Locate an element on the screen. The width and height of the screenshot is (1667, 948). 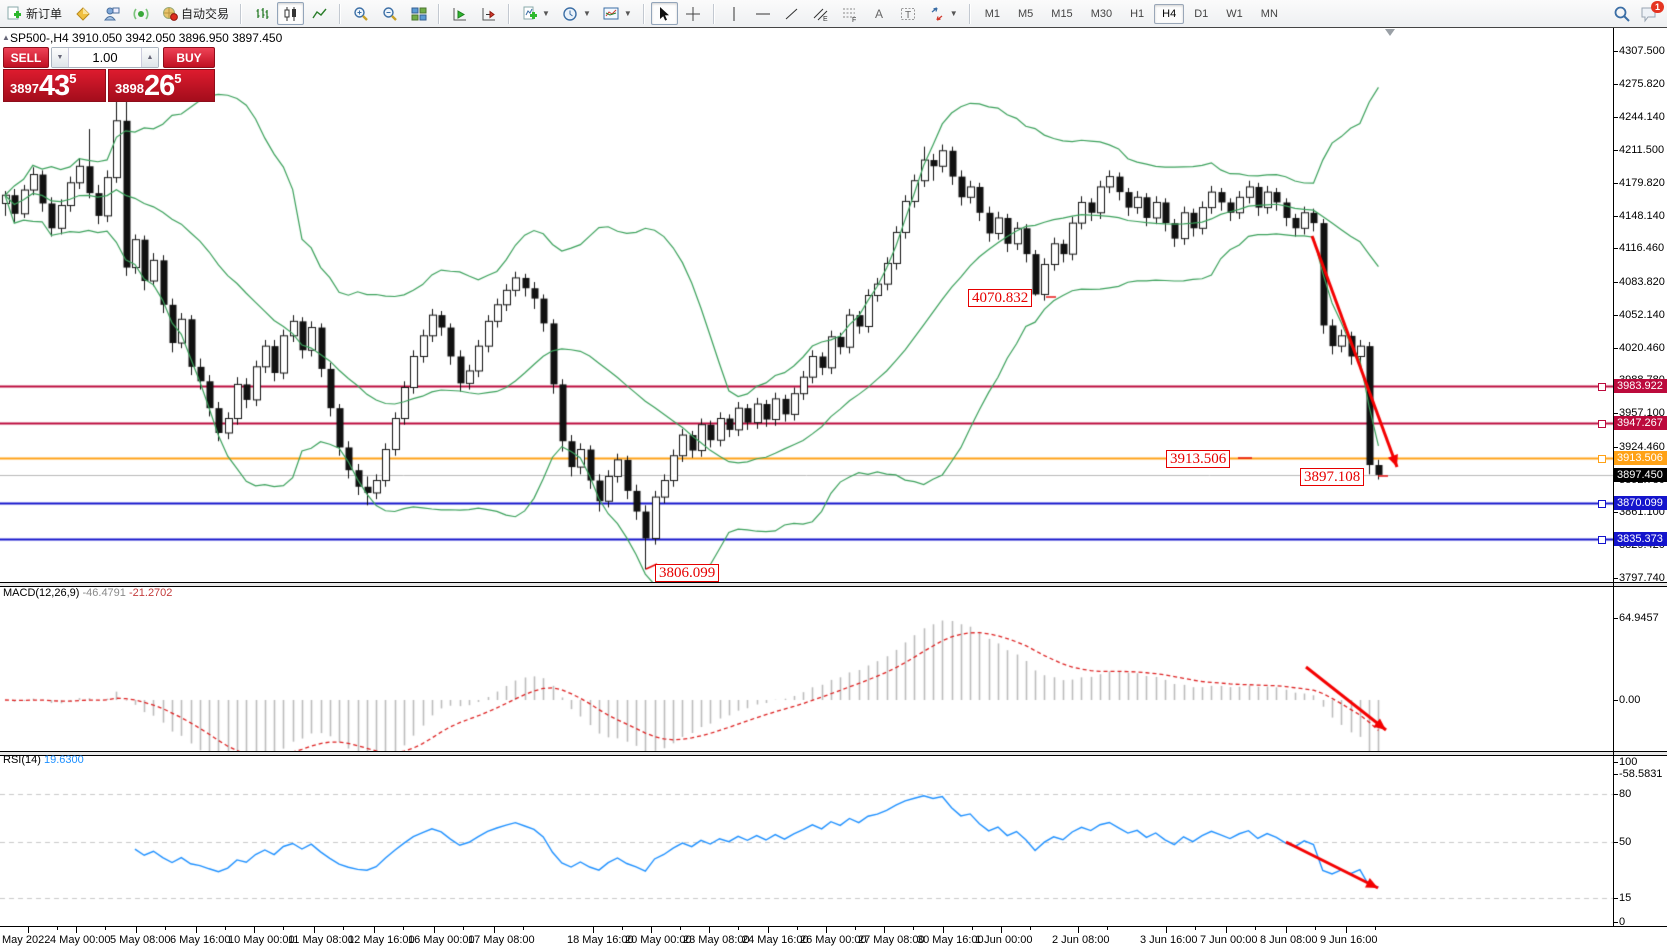
crosshair-button is located at coordinates (693, 13).